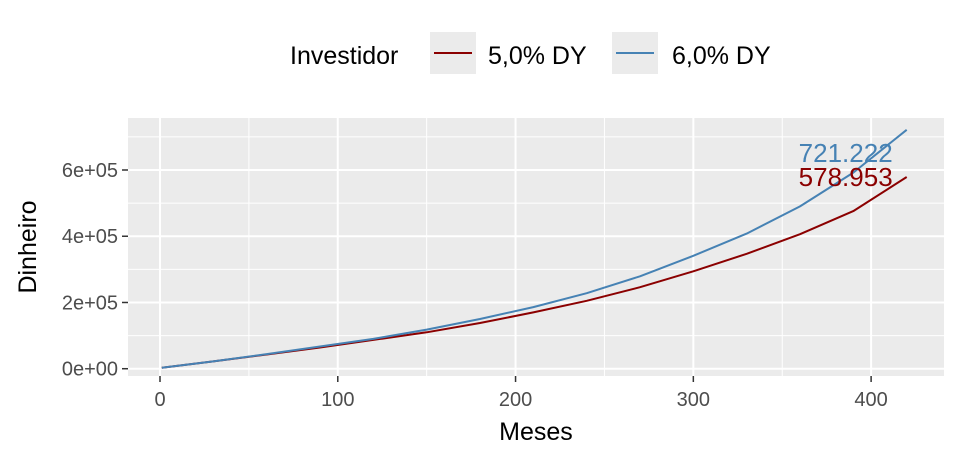  What do you see at coordinates (28, 246) in the screenshot?
I see `y-axis-title: Dinheiro` at bounding box center [28, 246].